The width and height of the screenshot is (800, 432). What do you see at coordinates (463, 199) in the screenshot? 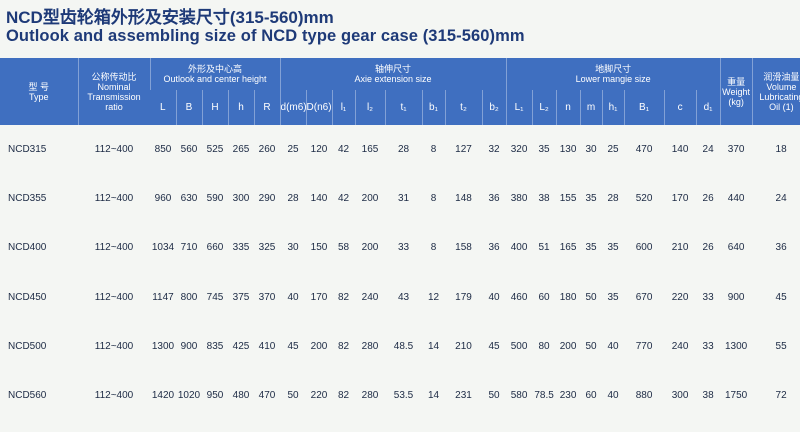
I see `value-cell: 148` at bounding box center [463, 199].